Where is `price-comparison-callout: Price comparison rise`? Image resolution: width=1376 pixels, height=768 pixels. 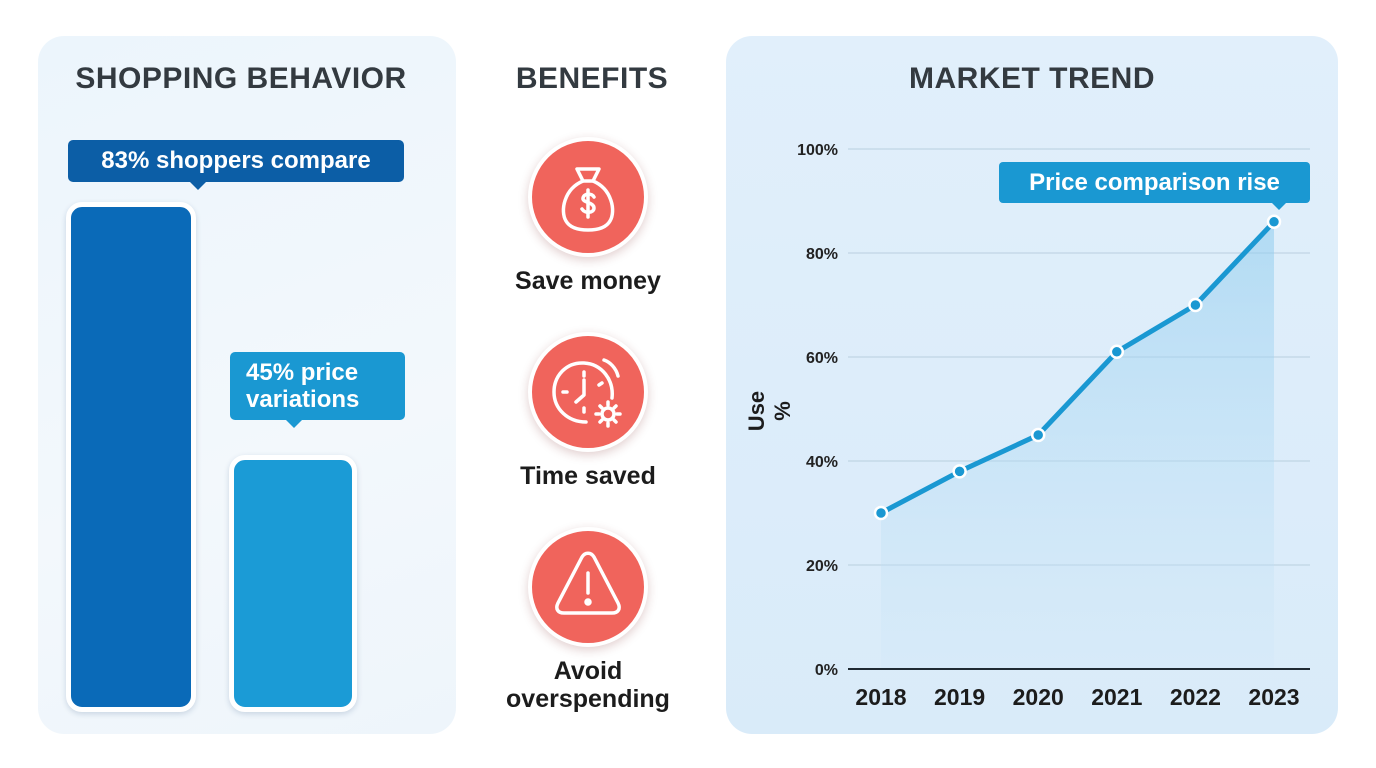 price-comparison-callout: Price comparison rise is located at coordinates (1154, 186).